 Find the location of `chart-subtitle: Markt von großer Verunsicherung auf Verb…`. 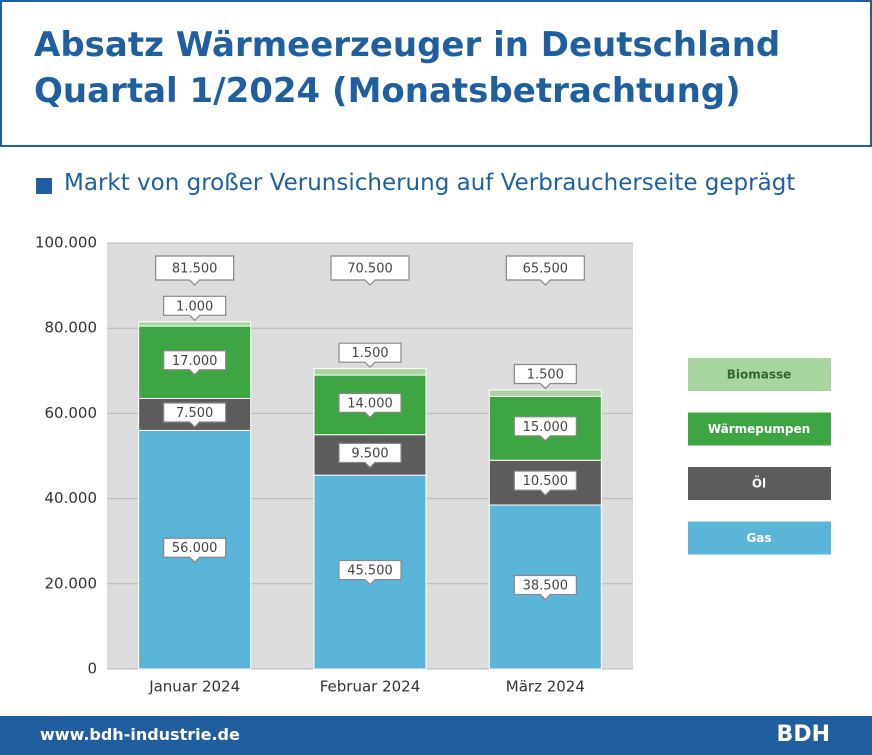

chart-subtitle: Markt von großer Verunsicherung auf Verb… is located at coordinates (430, 183).